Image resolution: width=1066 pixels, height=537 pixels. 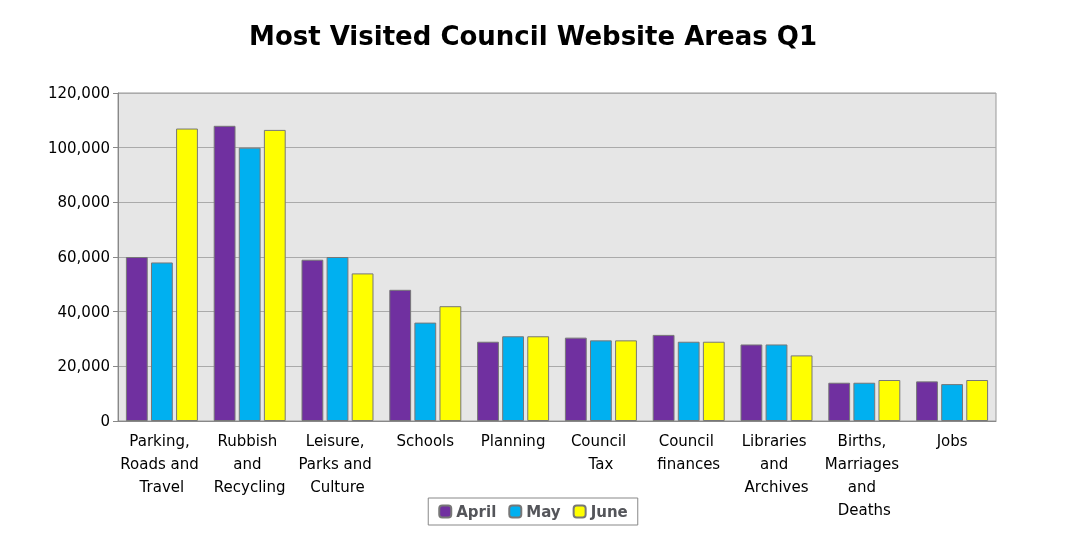 What do you see at coordinates (776, 463) in the screenshot?
I see `x-tick-label: Libraries and Archives` at bounding box center [776, 463].